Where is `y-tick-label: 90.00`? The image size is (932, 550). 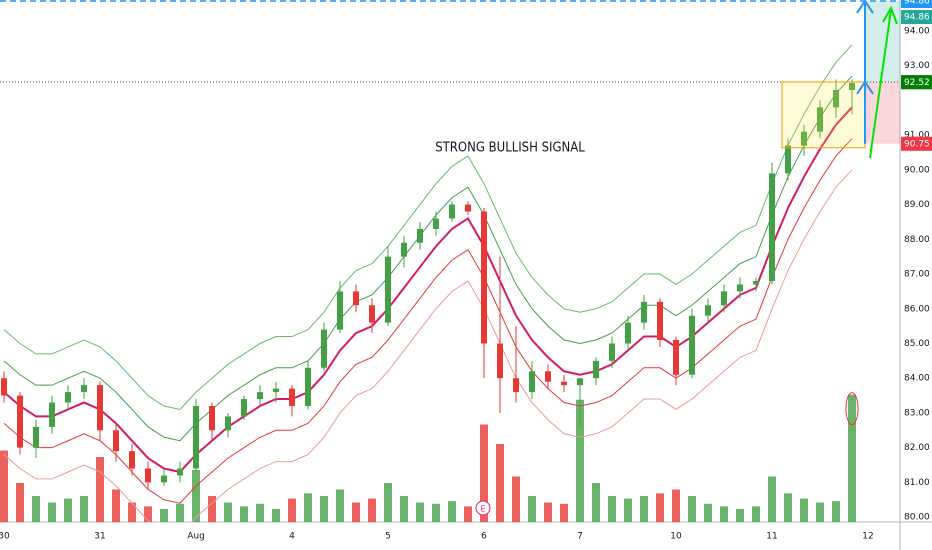 y-tick-label: 90.00 is located at coordinates (917, 170).